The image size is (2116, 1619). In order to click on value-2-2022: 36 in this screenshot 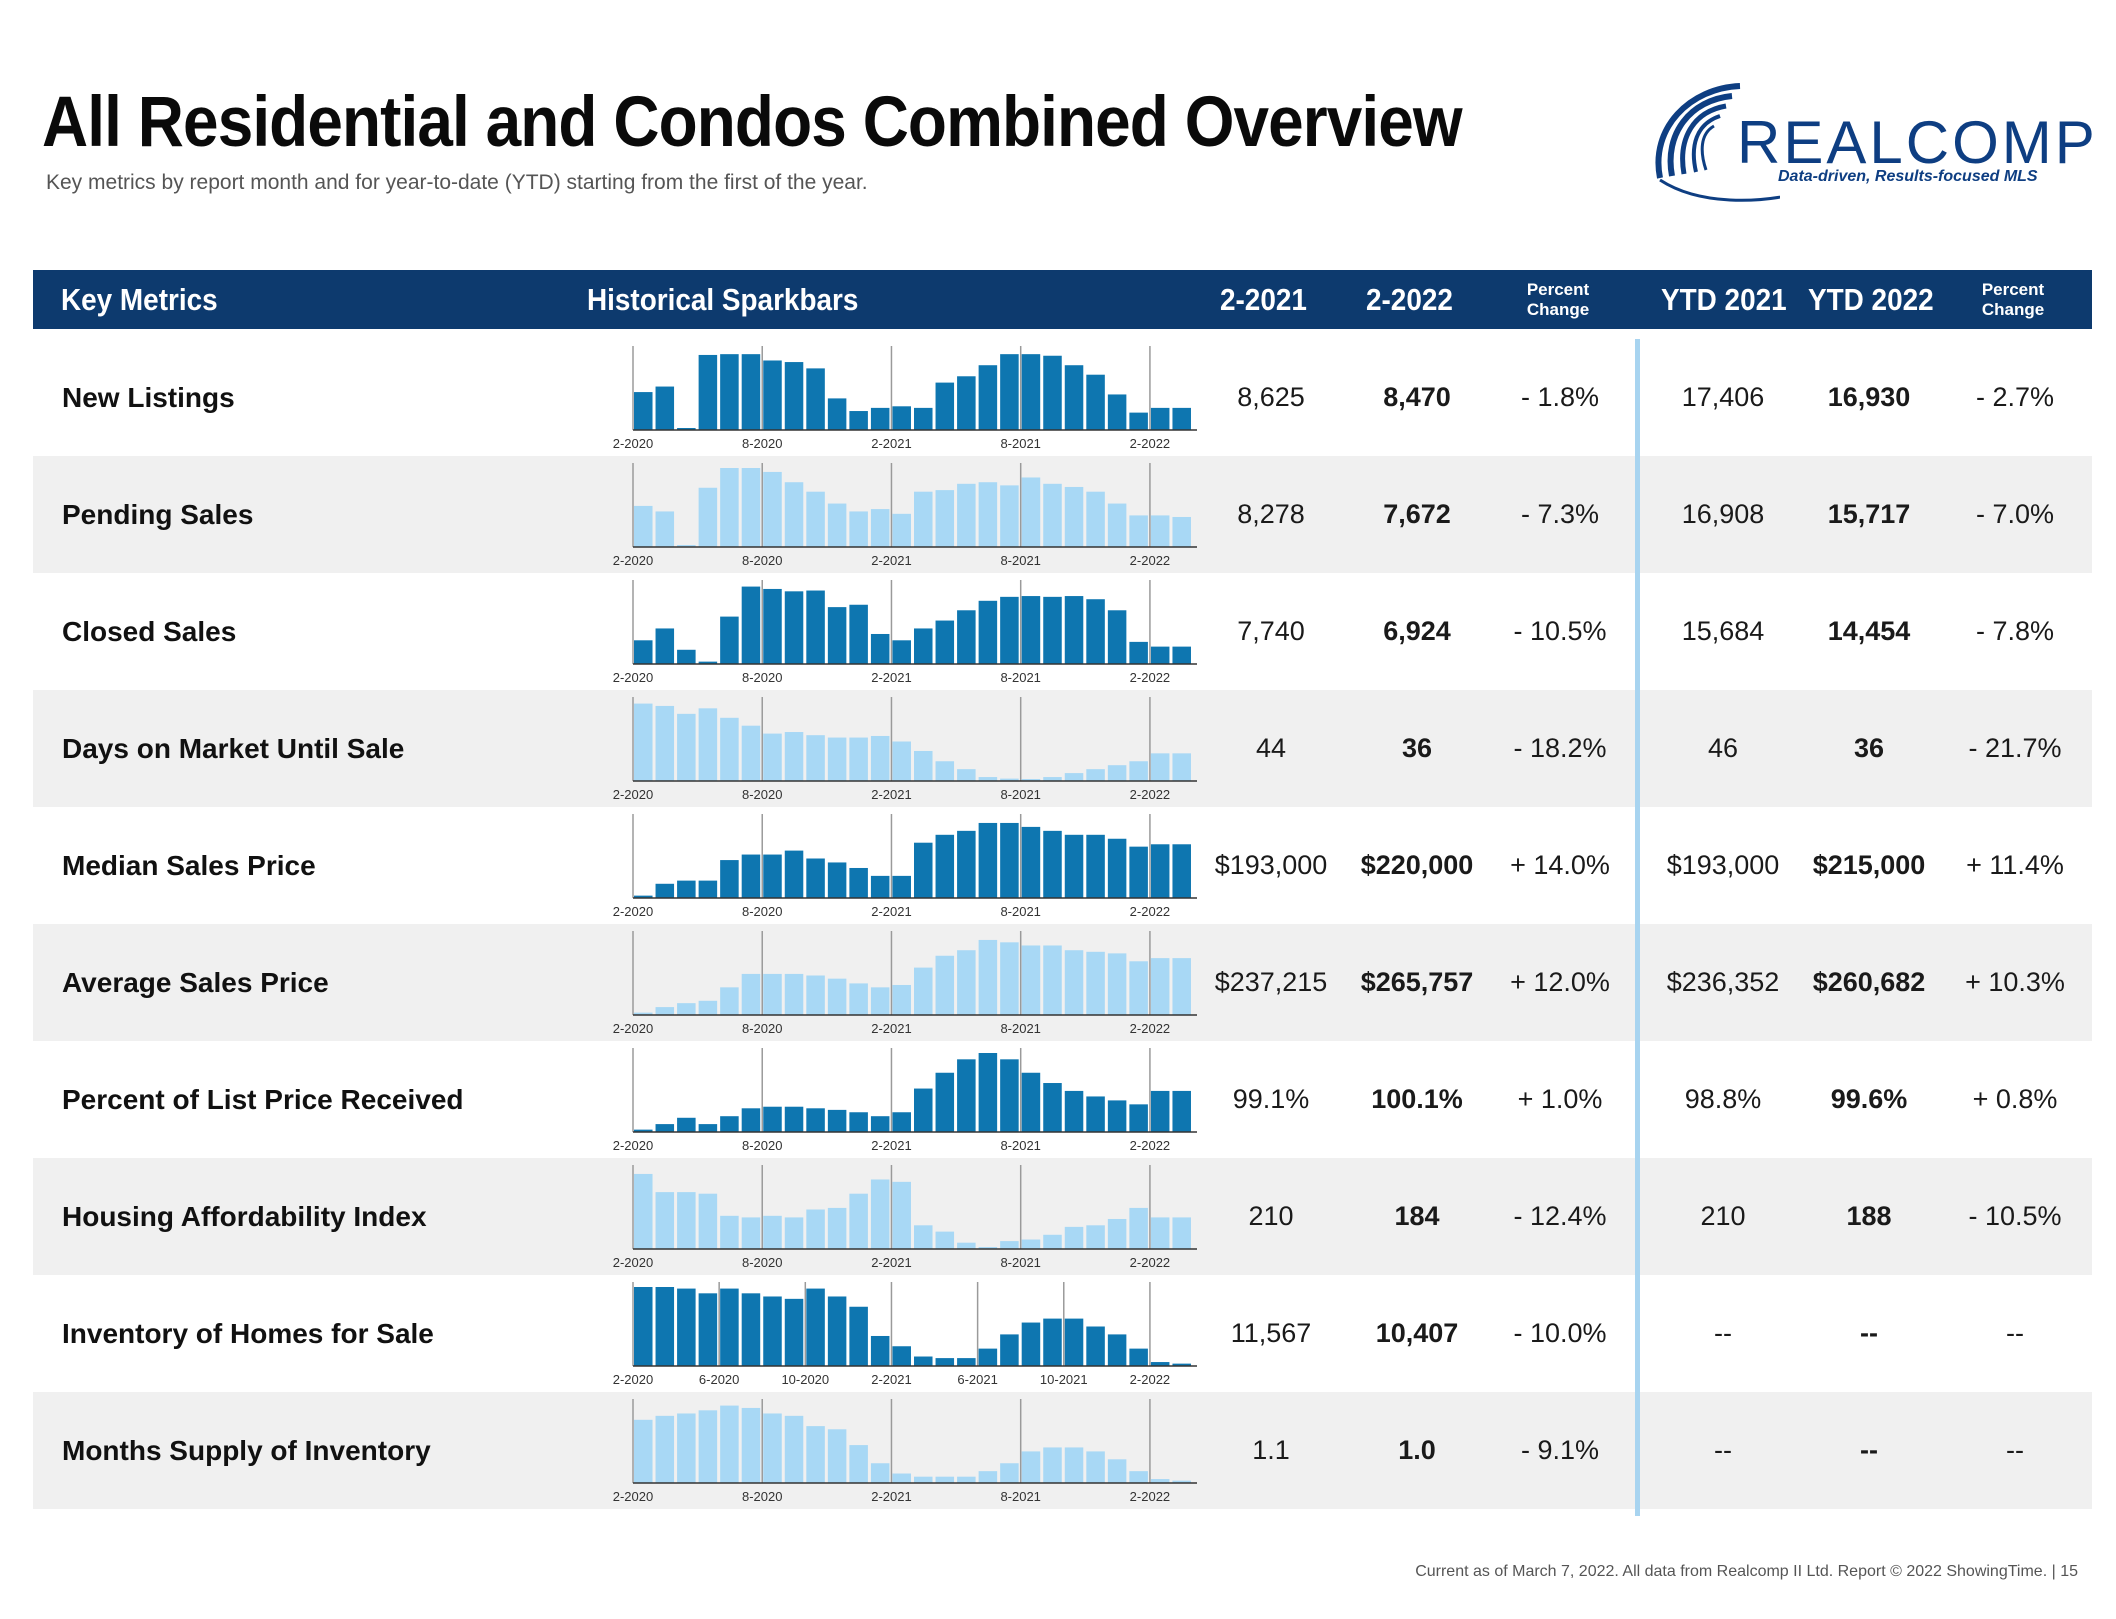, I will do `click(1417, 748)`.